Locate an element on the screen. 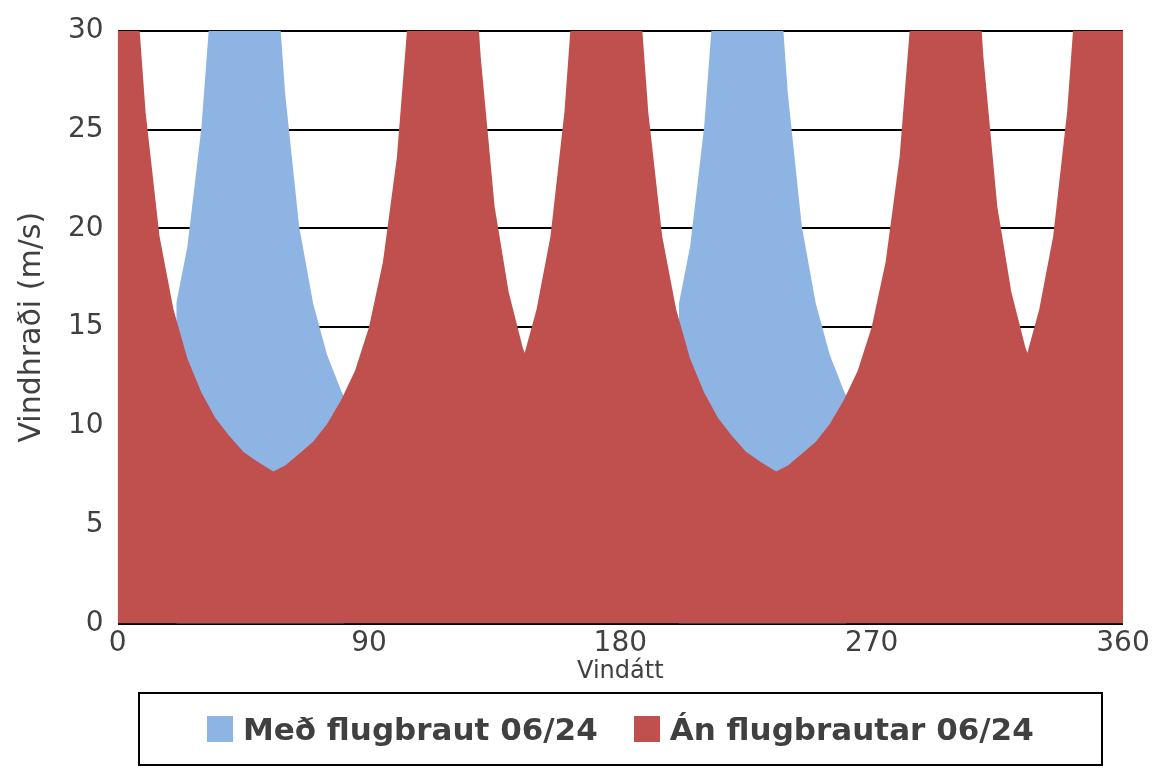 This screenshot has height=776, width=1161. y-tick-label: 20 is located at coordinates (85, 226).